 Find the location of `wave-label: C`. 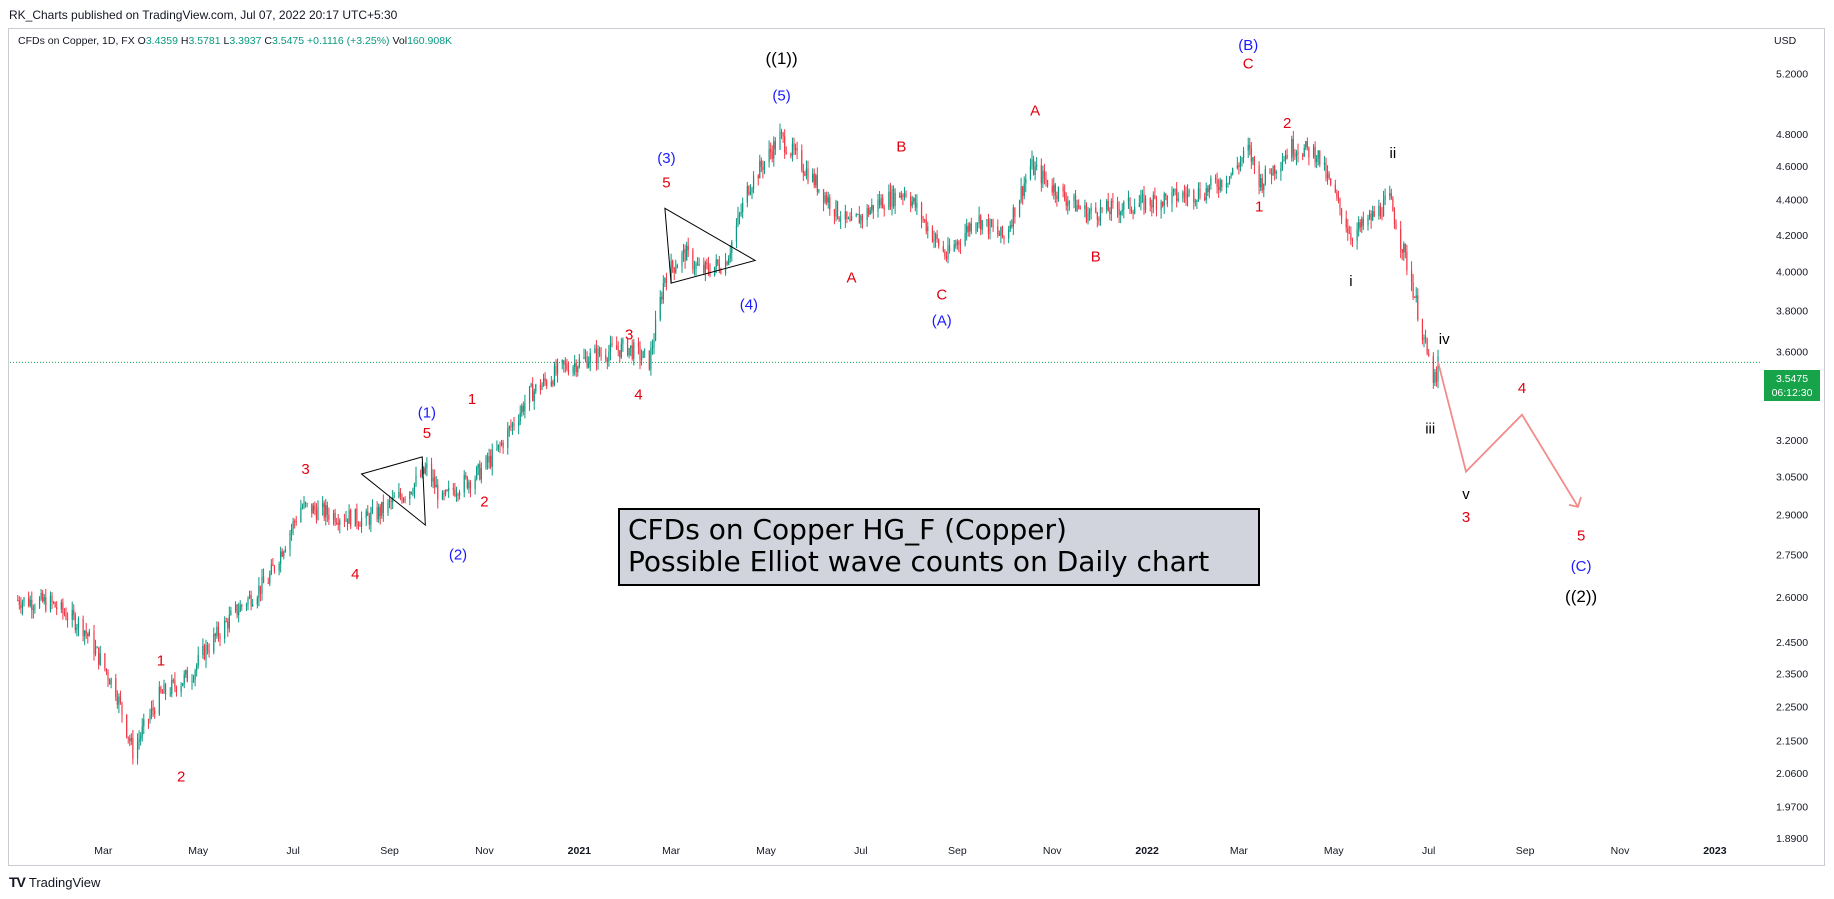

wave-label: C is located at coordinates (941, 295).